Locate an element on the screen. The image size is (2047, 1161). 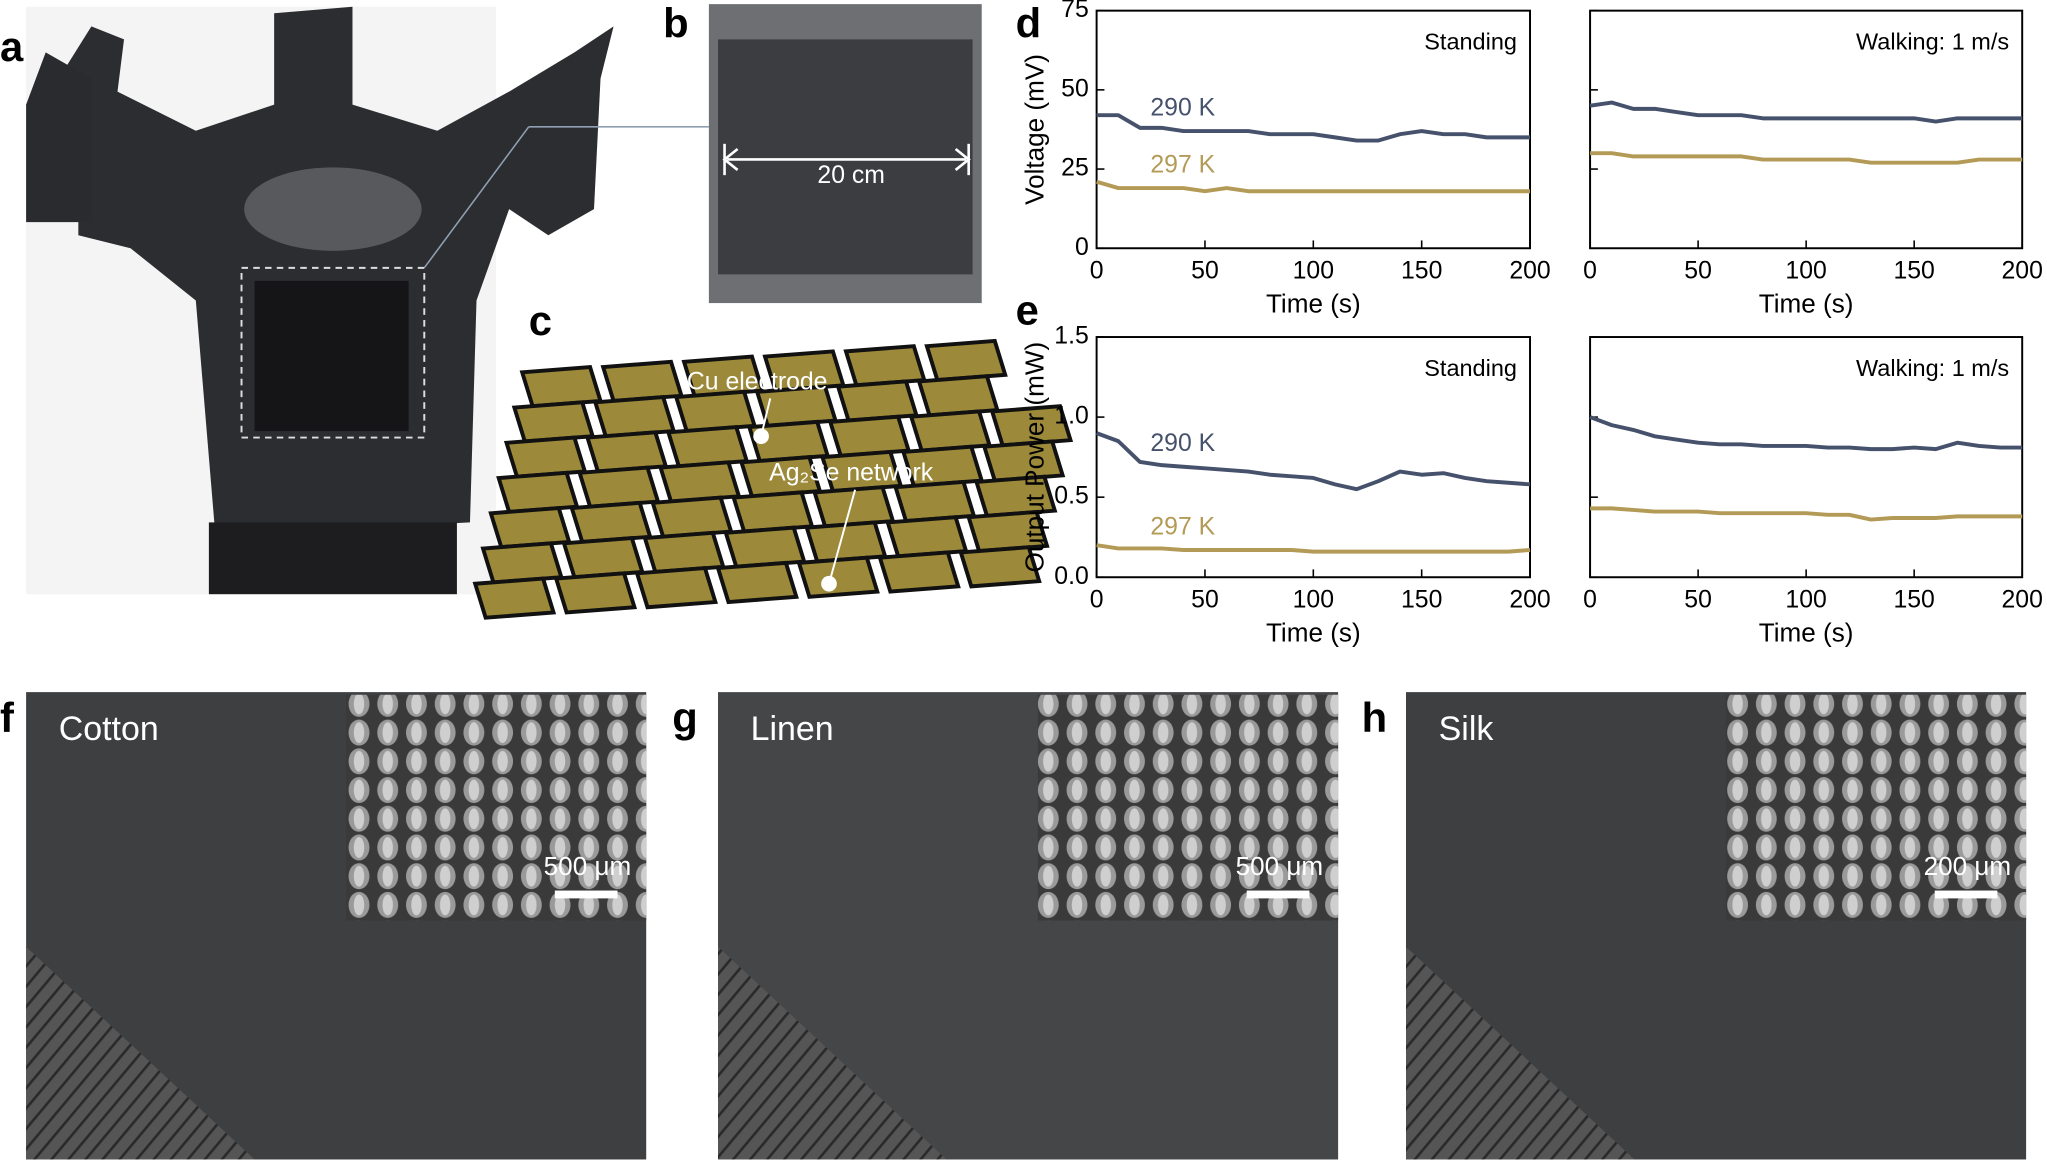
pointer-dot is located at coordinates (761, 436).